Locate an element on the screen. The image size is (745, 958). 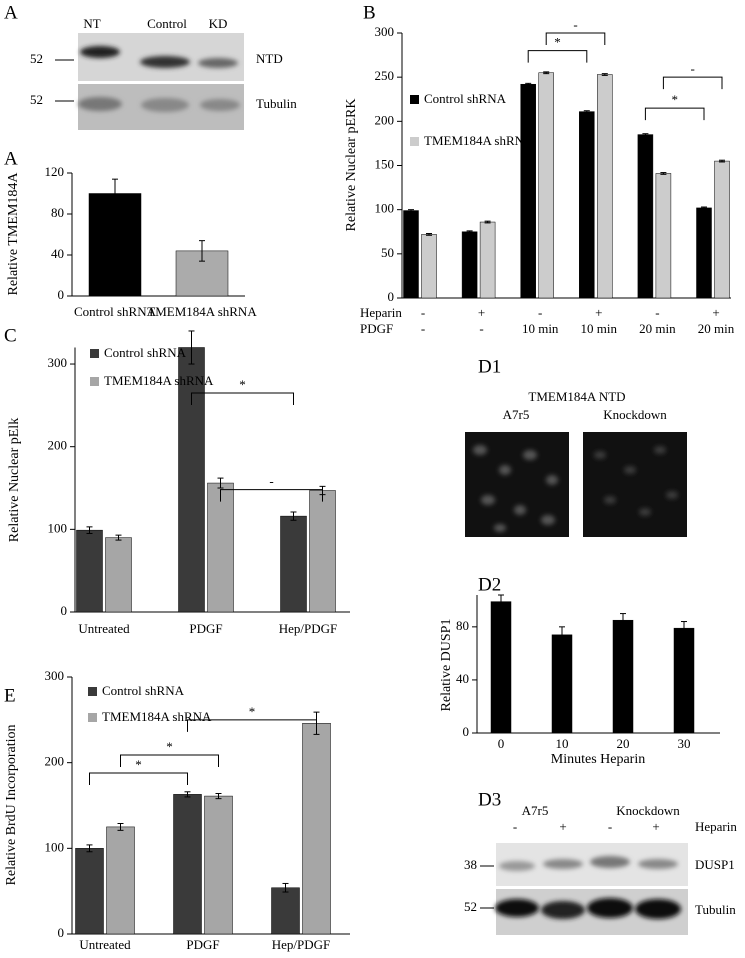
x-tick-label: 20 min is located at coordinates (716, 328).